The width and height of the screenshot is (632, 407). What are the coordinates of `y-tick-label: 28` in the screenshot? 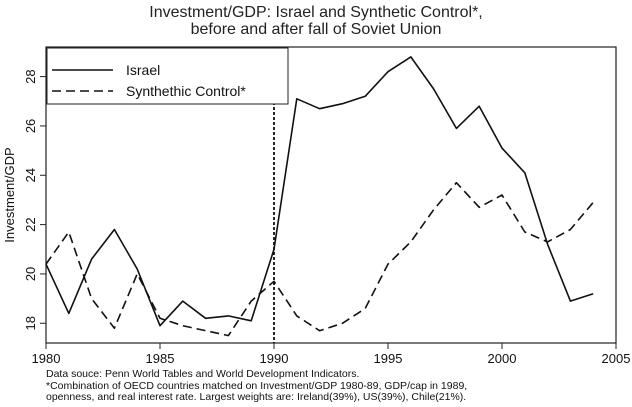 It's located at (30, 76).